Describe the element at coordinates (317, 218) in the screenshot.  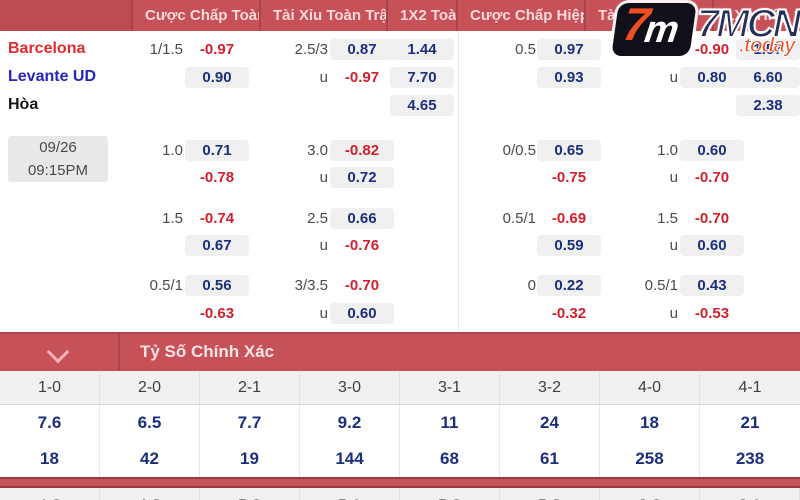
I see `ft-ou-line: 2.5` at that location.